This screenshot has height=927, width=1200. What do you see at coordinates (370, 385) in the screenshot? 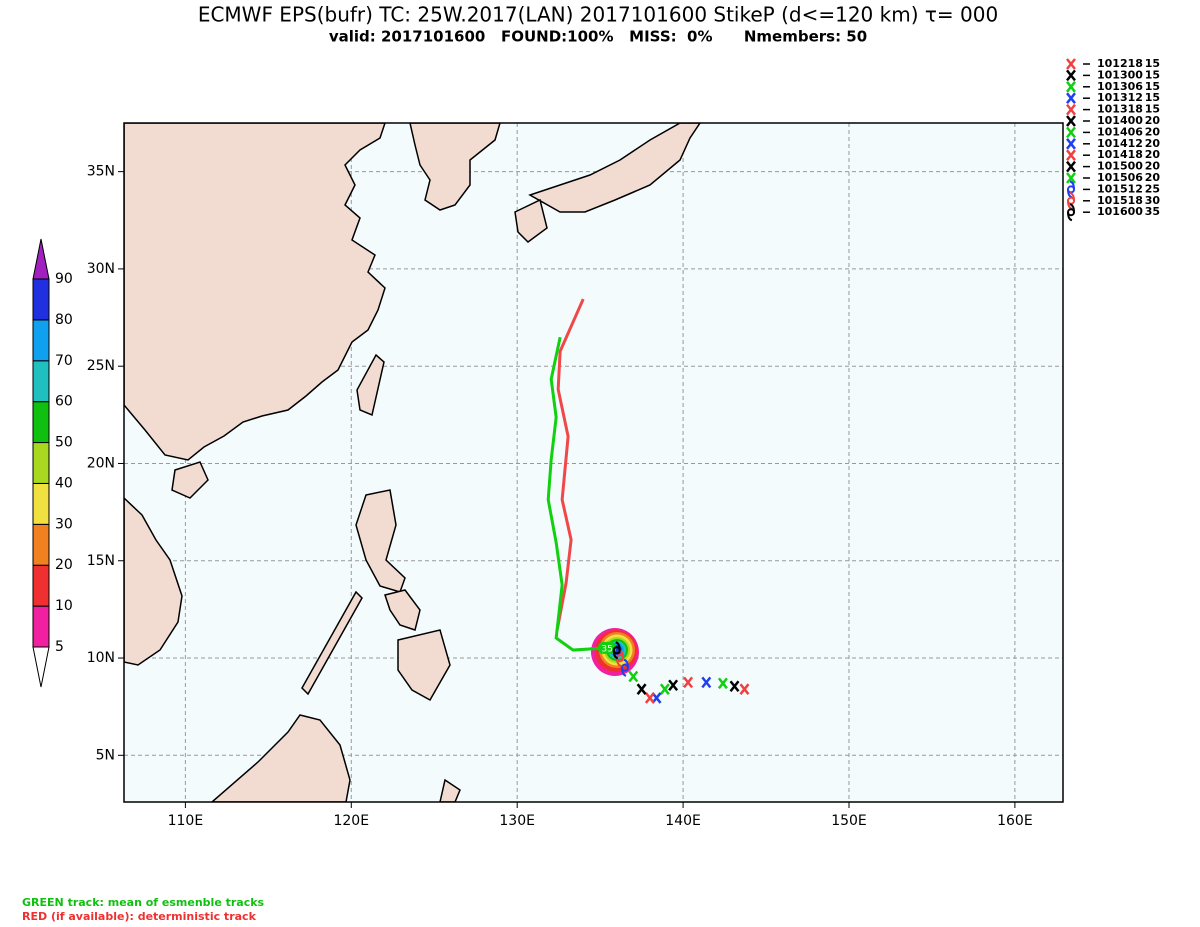
I see `taiwan` at bounding box center [370, 385].